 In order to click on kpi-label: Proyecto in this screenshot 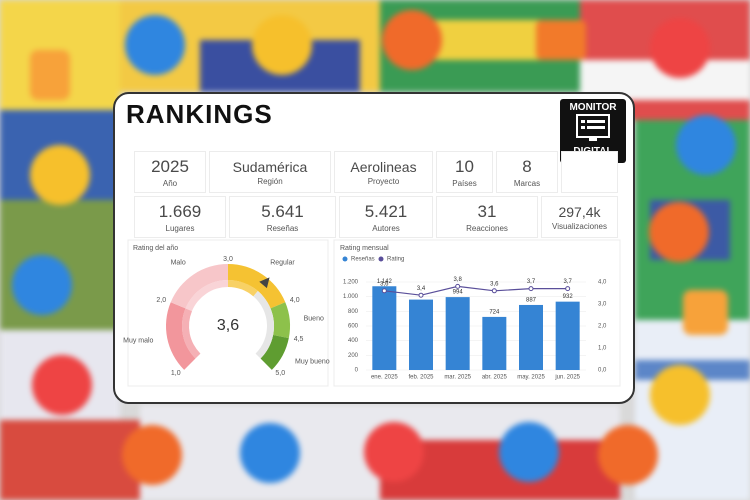, I will do `click(383, 181)`.